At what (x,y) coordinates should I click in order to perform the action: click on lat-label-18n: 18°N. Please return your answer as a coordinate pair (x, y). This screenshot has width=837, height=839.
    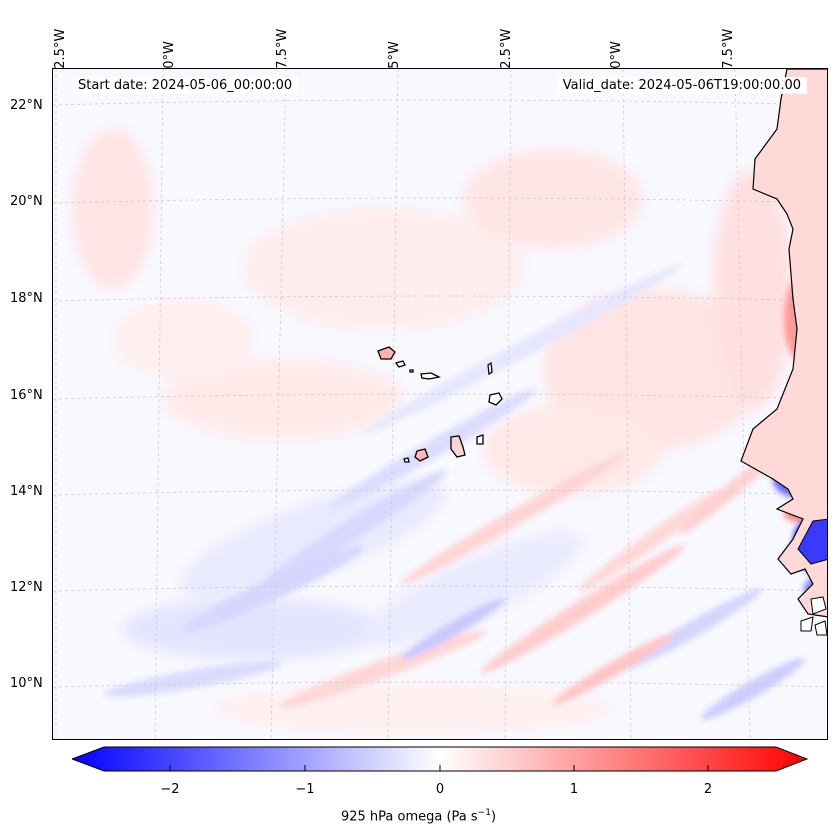
    Looking at the image, I should click on (26, 298).